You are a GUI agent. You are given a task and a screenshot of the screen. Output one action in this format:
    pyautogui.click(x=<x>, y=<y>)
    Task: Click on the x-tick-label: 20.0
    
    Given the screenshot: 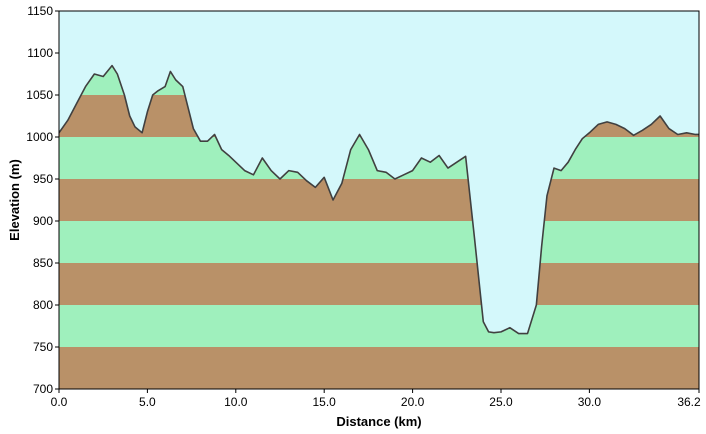 What is the action you would take?
    pyautogui.click(x=413, y=402)
    